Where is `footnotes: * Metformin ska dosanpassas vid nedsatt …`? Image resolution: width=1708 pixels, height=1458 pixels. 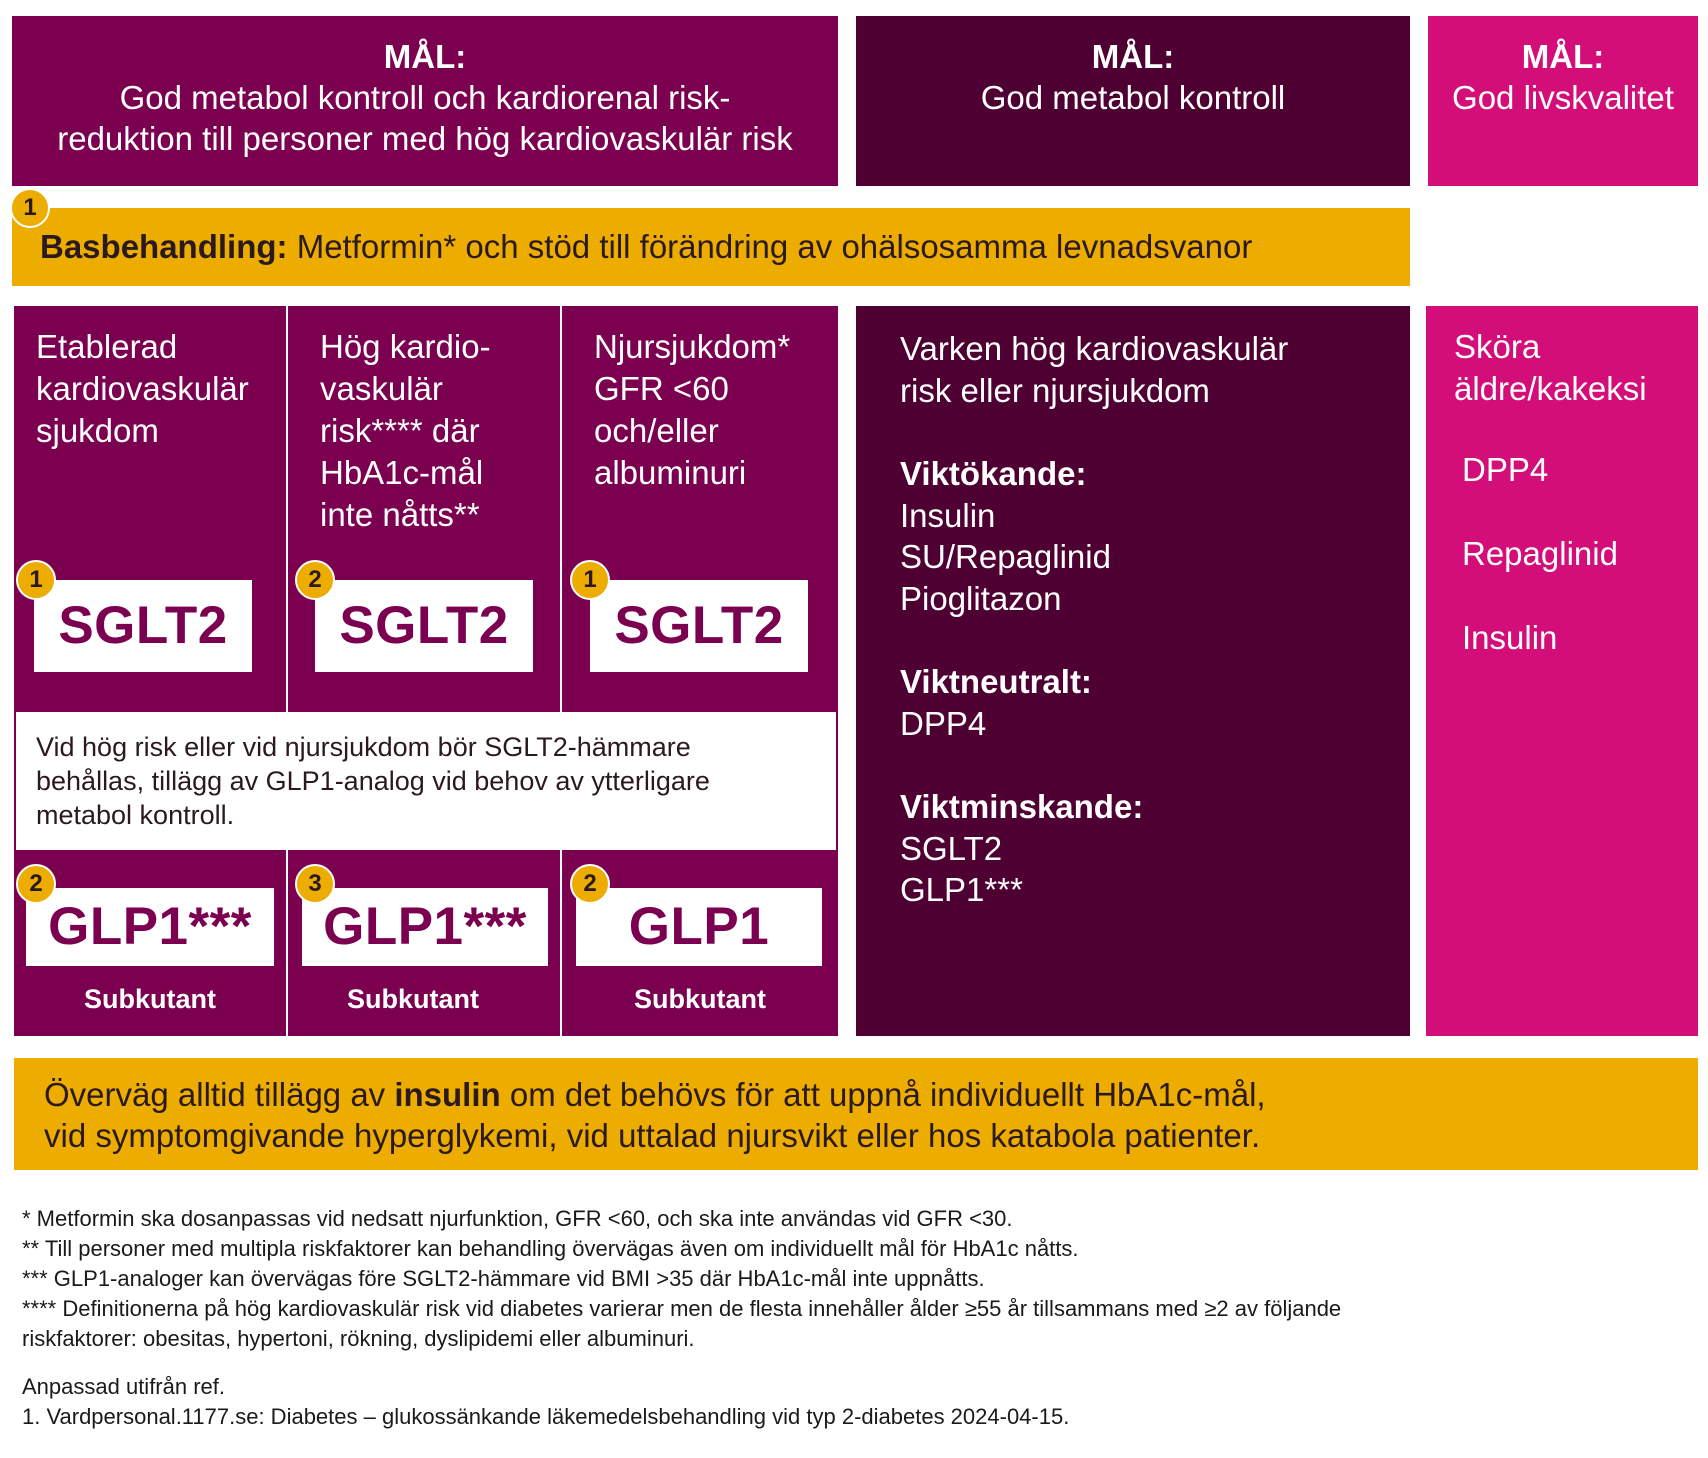
footnotes: * Metformin ska dosanpassas vid nedsatt … is located at coordinates (857, 1279).